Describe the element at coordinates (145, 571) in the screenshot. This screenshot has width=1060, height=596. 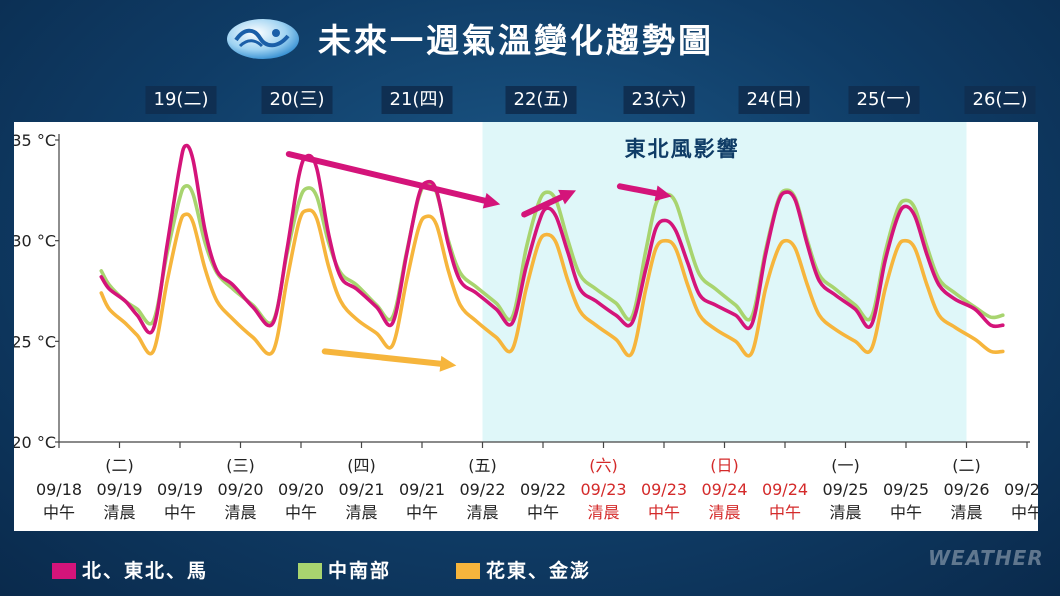
I see `legend-label-north: 北、東北、馬` at that location.